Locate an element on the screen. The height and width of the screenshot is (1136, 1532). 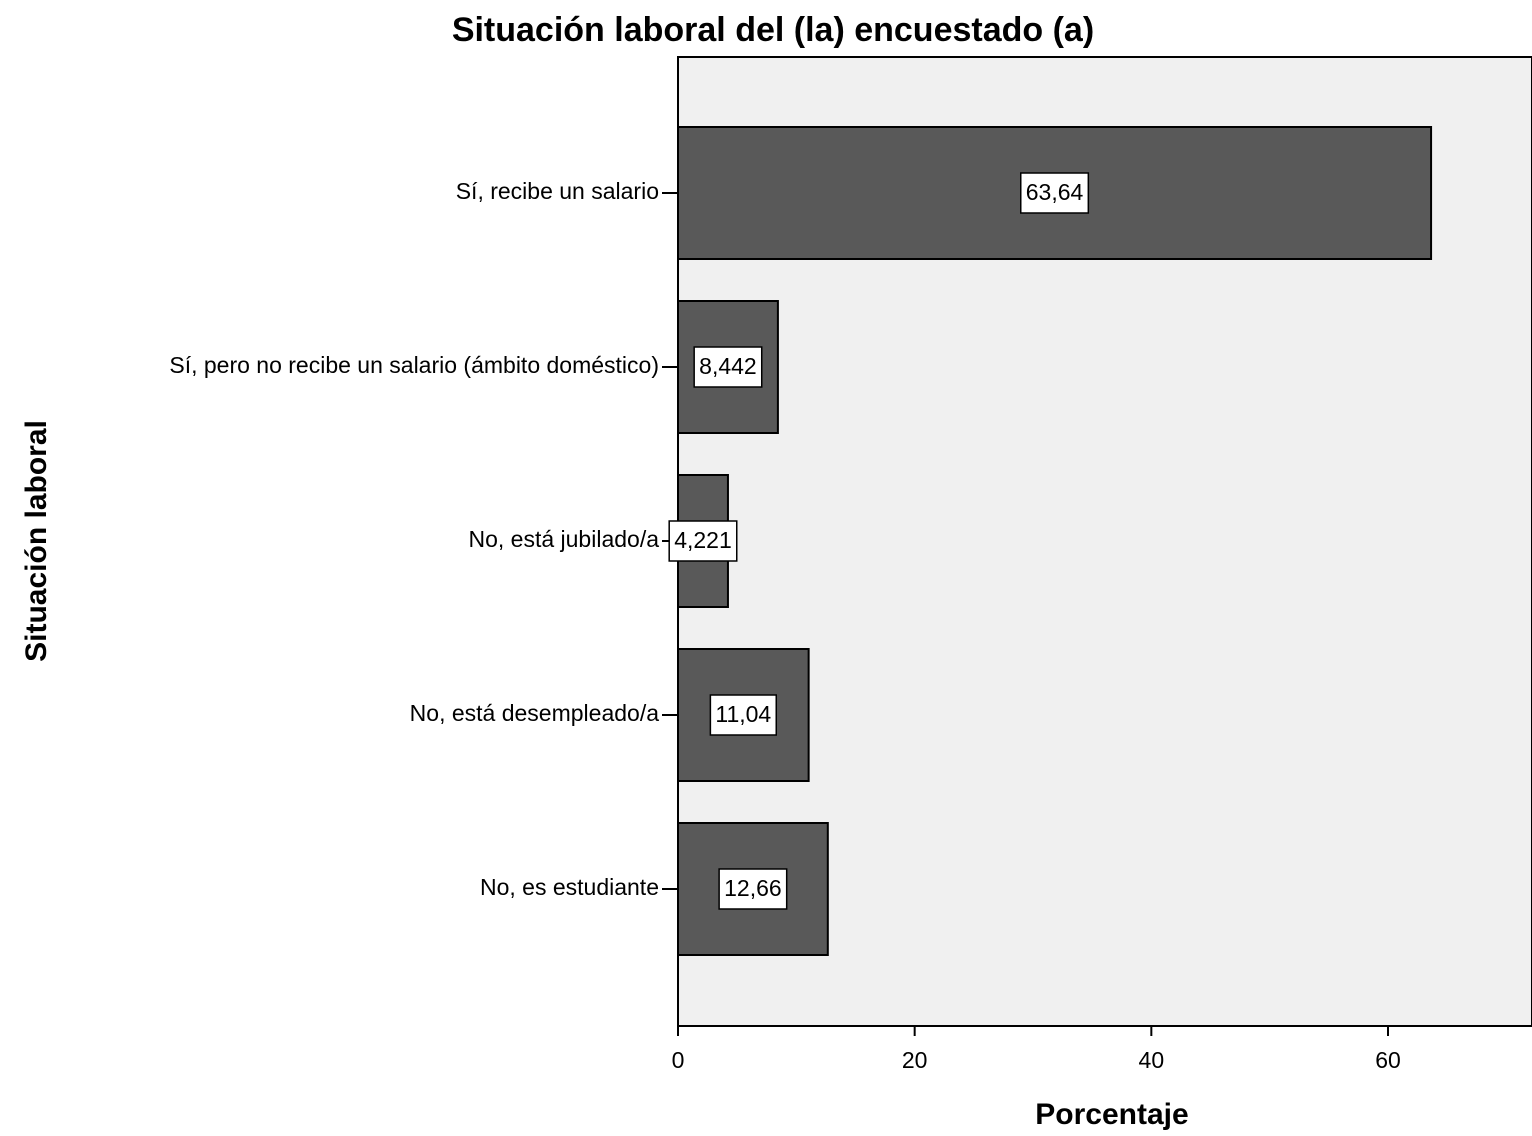
value-label: 4,221 is located at coordinates (703, 540).